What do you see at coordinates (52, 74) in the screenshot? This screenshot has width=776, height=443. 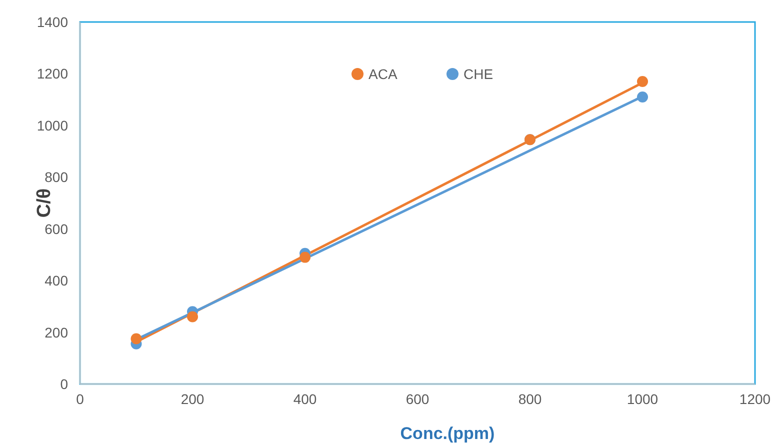 I see `y-tick-label: 1200` at bounding box center [52, 74].